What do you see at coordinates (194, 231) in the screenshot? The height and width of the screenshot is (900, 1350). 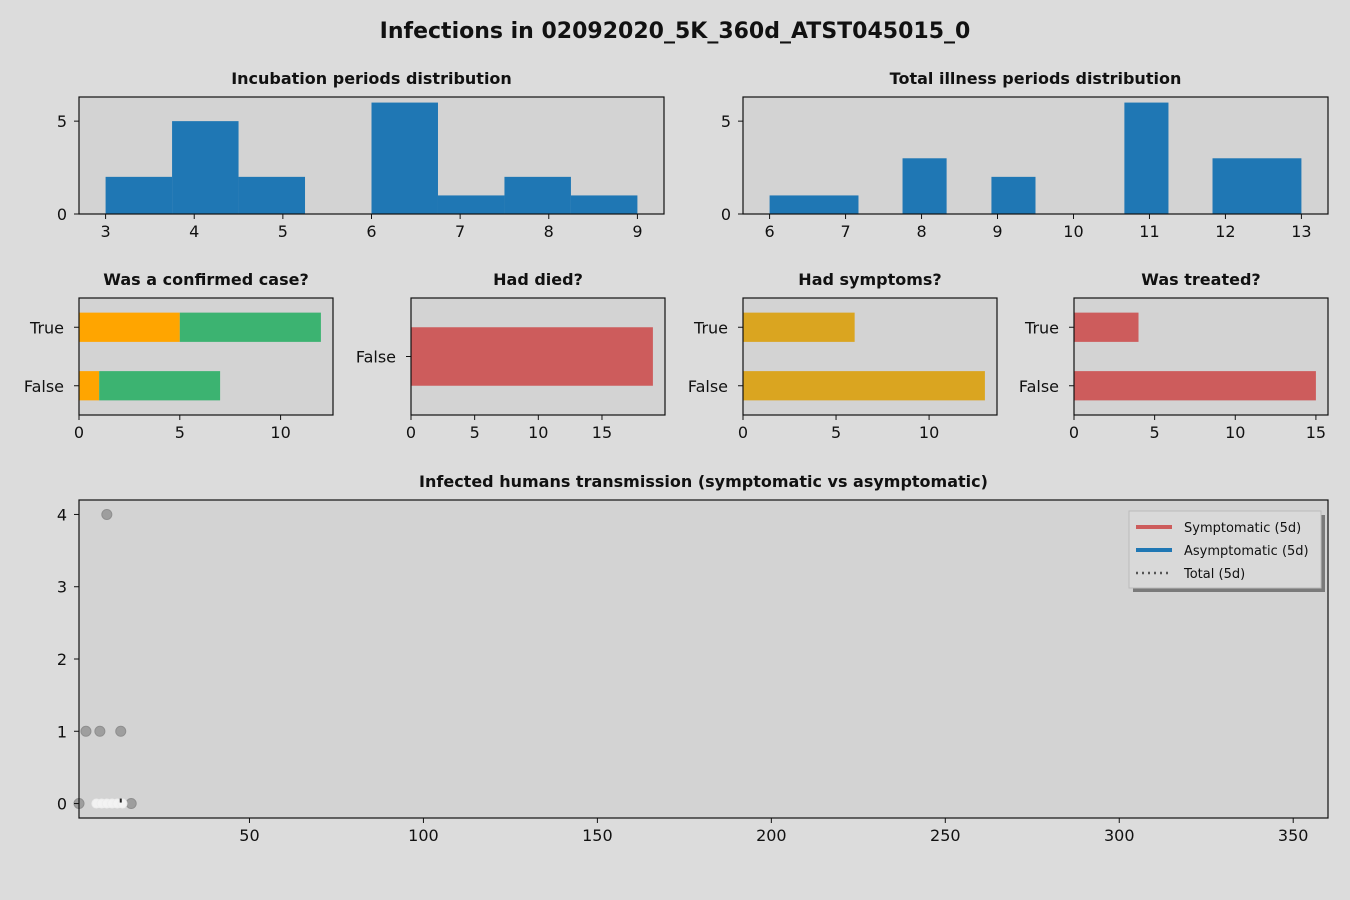 I see `incubation-xtick-label: 4` at bounding box center [194, 231].